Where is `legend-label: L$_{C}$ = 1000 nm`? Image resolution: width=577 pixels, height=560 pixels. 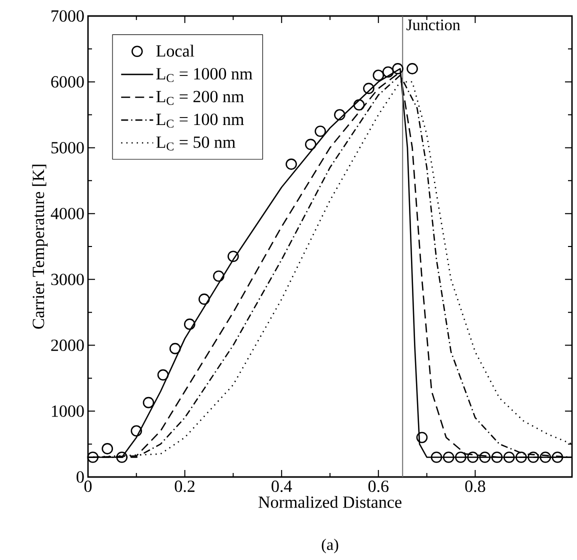 legend-label: L$_{C}$ = 1000 nm is located at coordinates (204, 75).